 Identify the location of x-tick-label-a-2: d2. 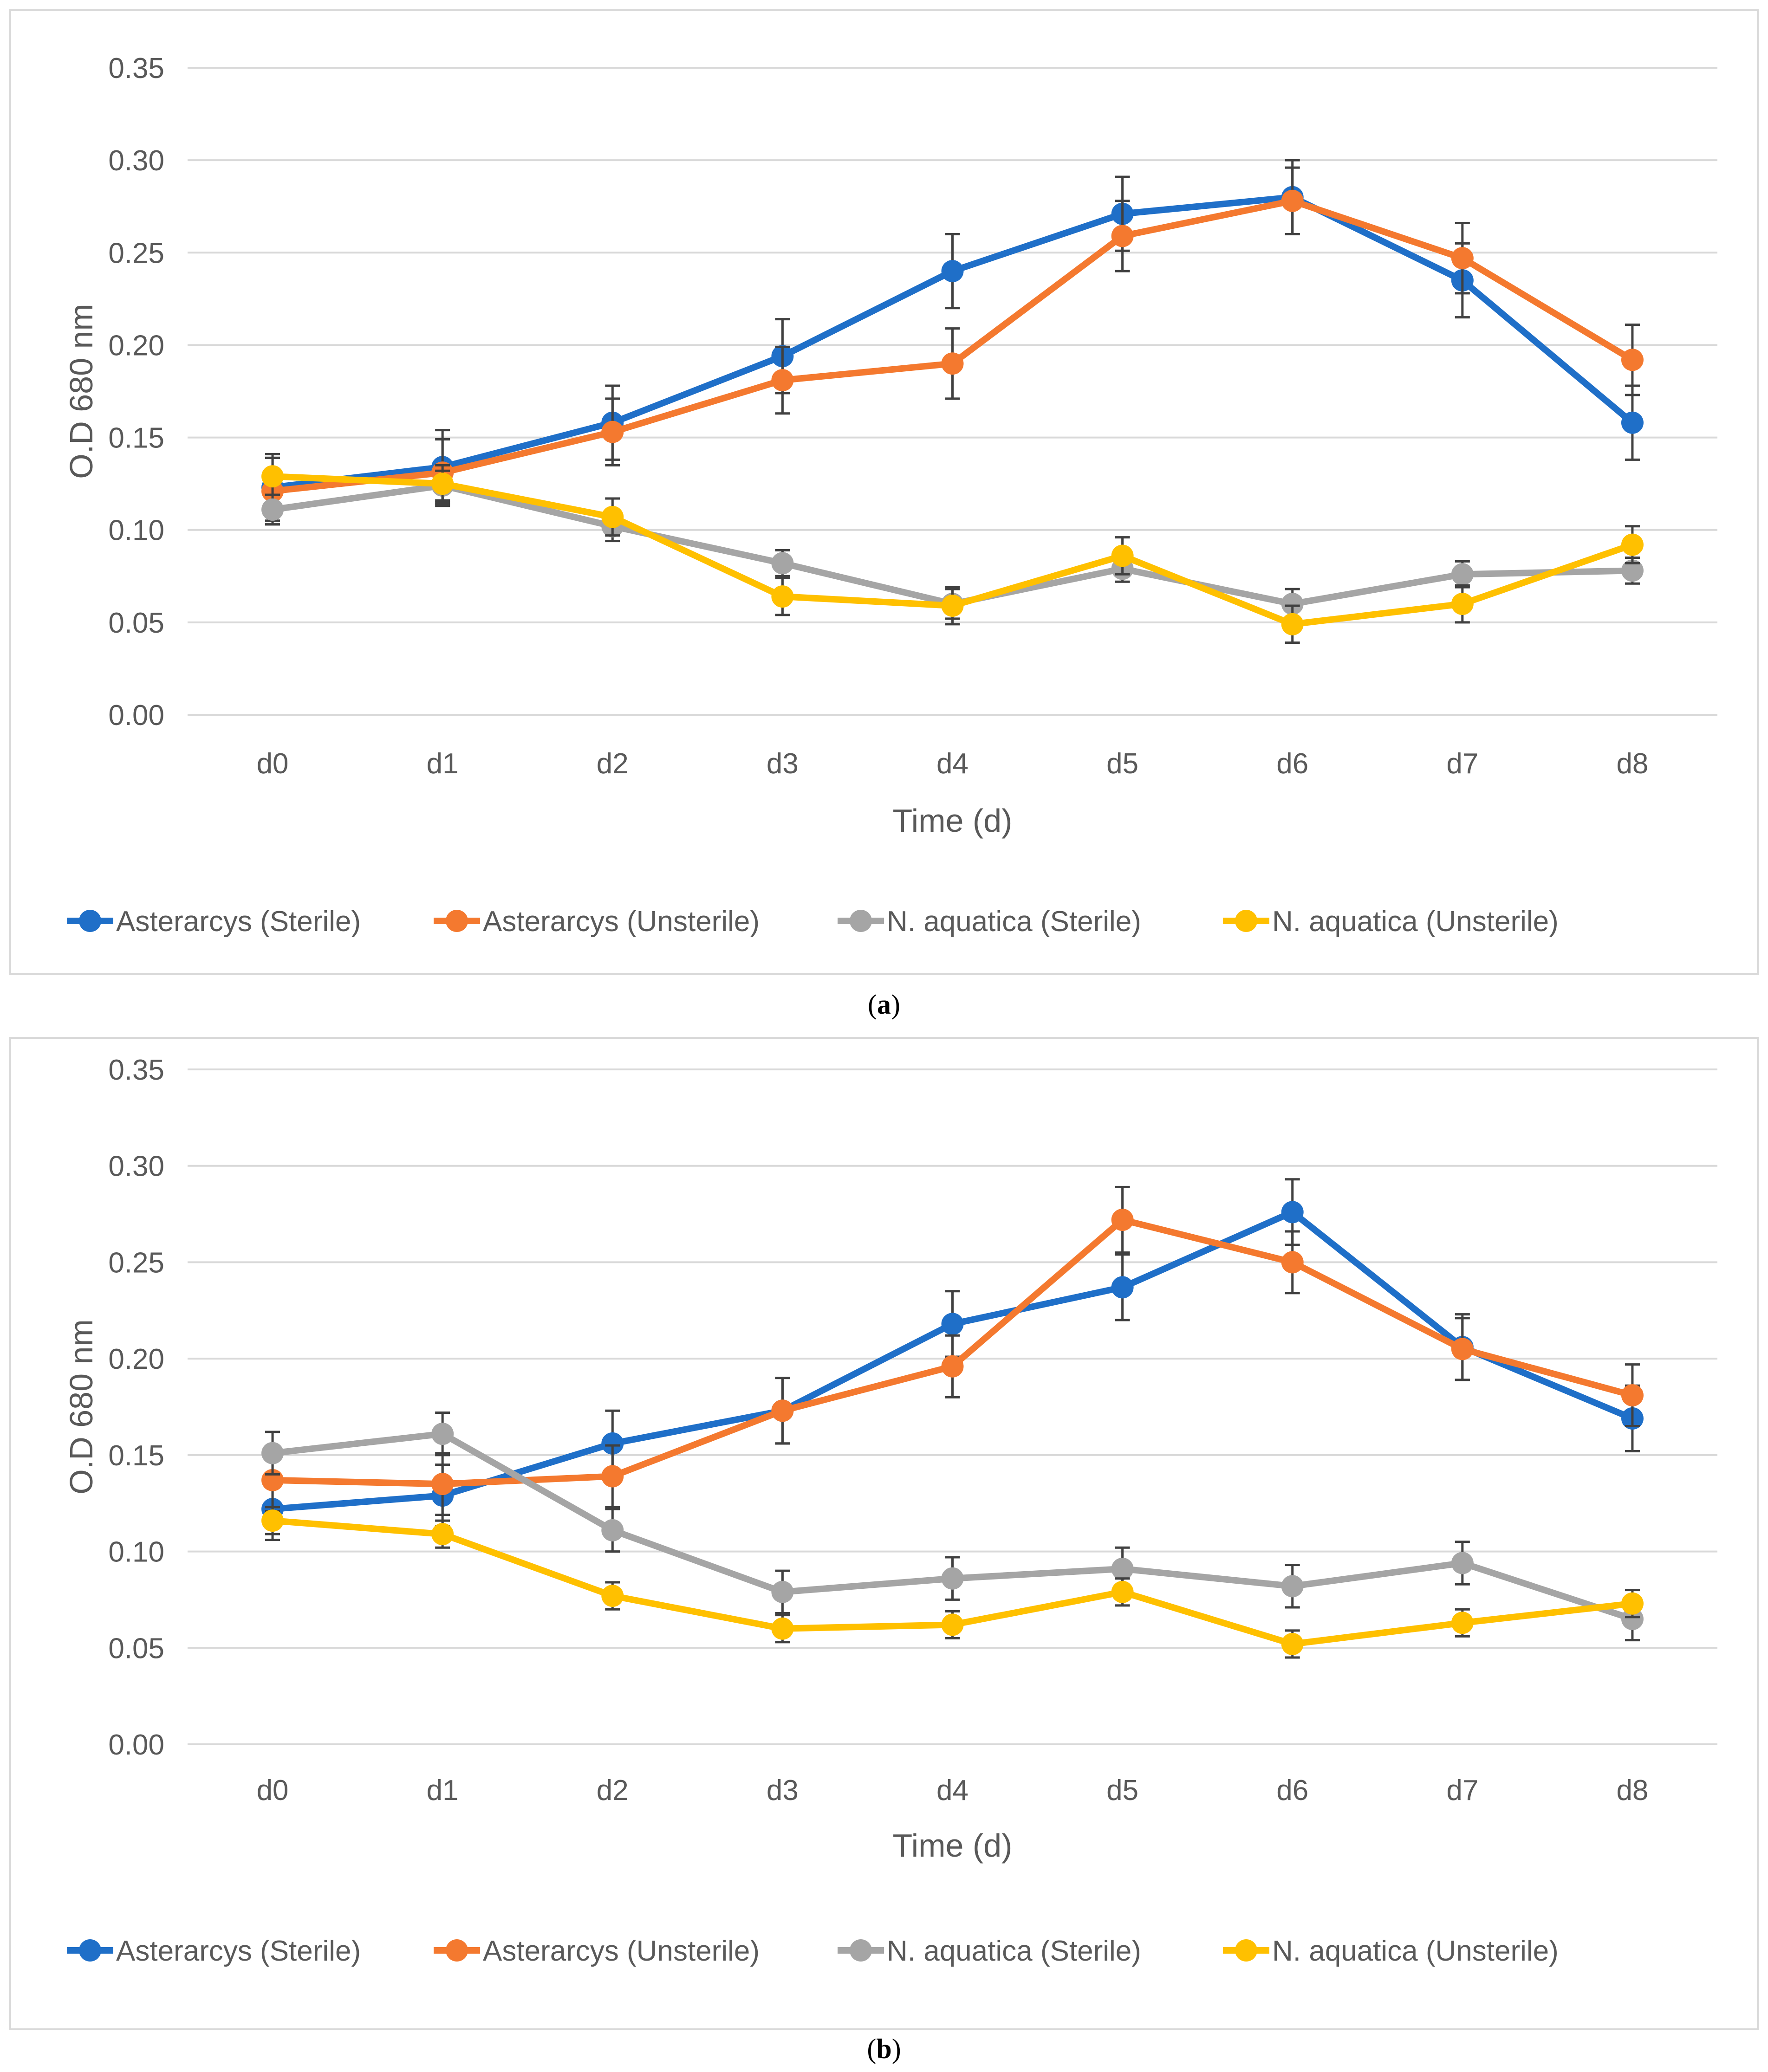
(613, 764).